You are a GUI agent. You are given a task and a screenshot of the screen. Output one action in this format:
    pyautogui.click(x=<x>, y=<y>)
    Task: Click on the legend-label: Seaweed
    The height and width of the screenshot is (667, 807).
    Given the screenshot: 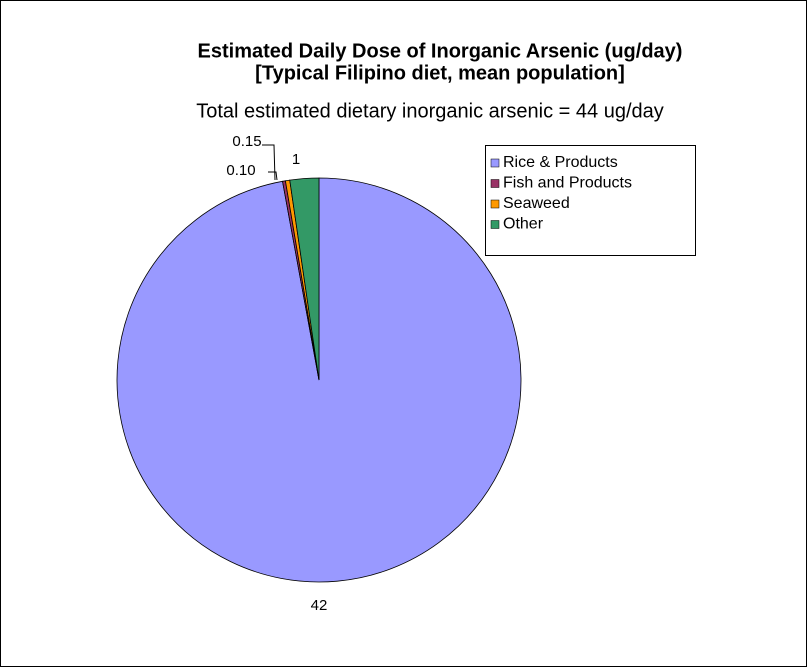 What is the action you would take?
    pyautogui.click(x=536, y=203)
    